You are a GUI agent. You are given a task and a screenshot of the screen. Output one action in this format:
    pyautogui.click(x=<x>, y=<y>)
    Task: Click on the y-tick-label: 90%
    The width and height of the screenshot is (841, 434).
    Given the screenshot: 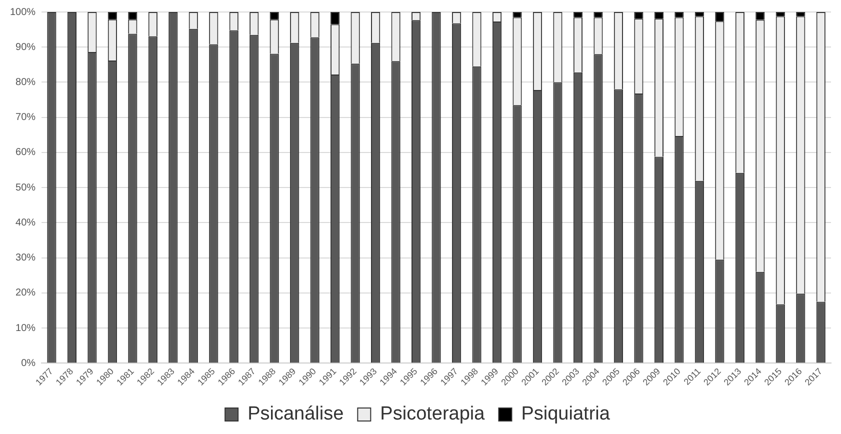 What is the action you would take?
    pyautogui.click(x=26, y=47)
    